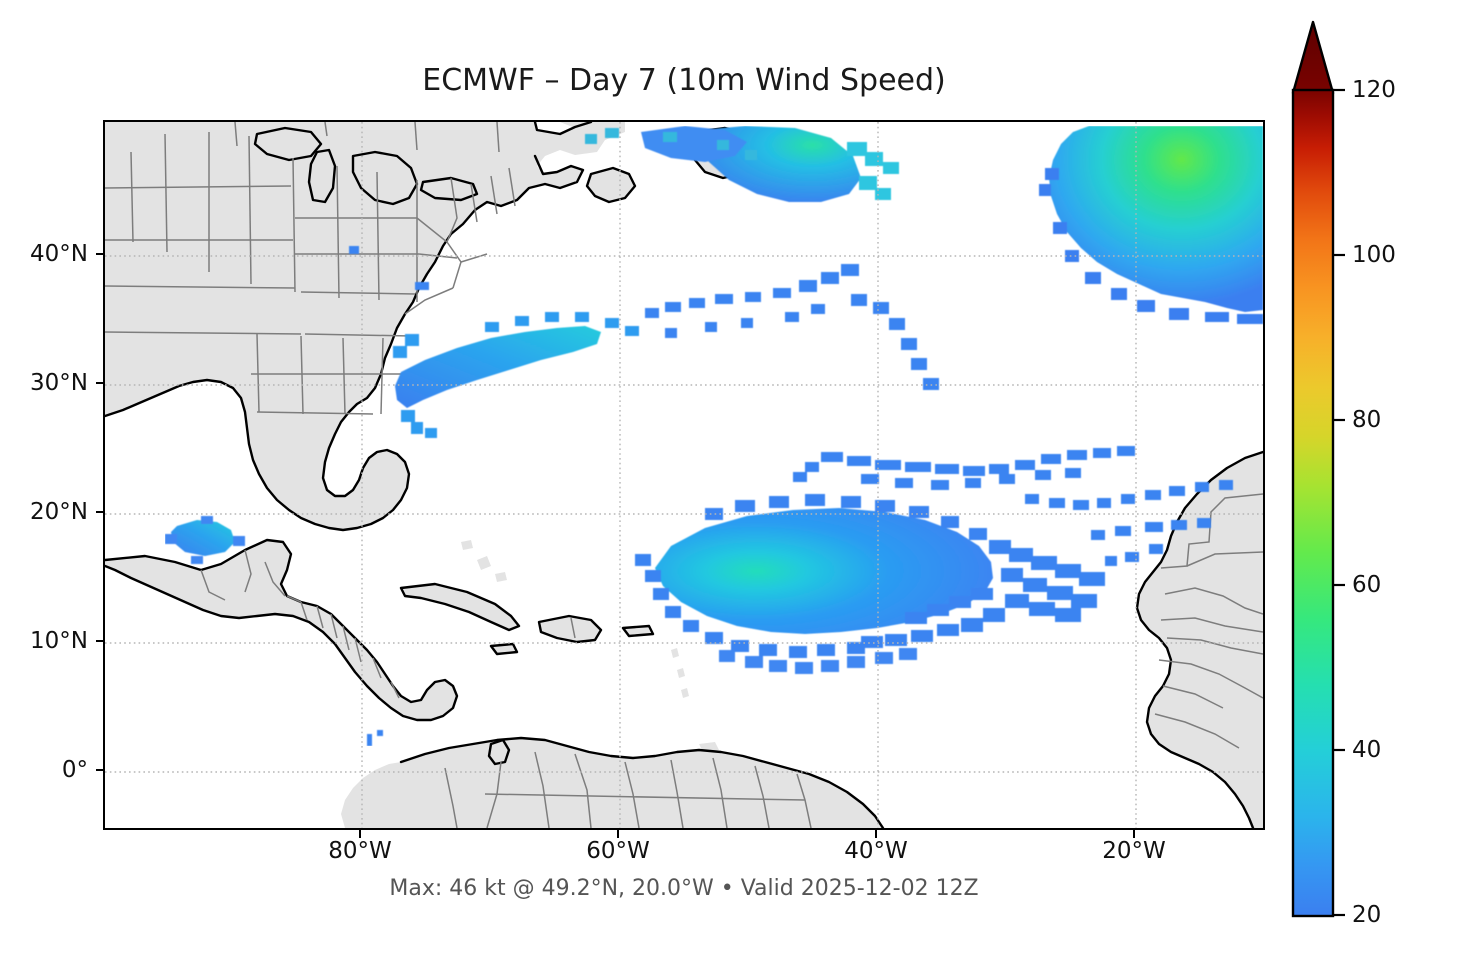  I want to click on coastline-canada-east, so click(563, 129).